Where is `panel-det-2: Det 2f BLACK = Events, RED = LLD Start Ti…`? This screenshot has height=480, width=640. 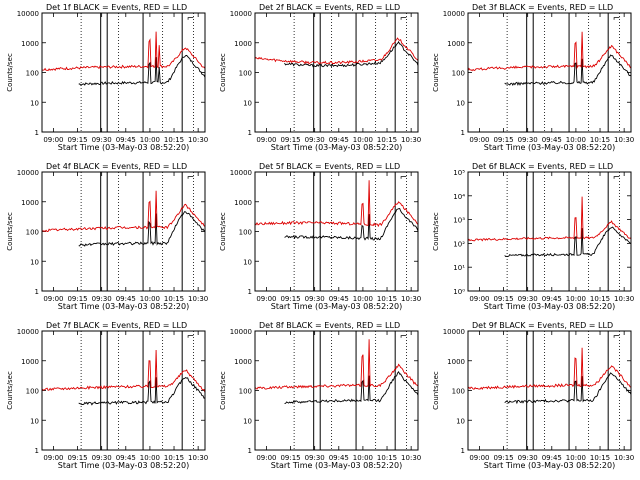 panel-det-2: Det 2f BLACK = Events, RED = LLD Start Ti… is located at coordinates (320, 77).